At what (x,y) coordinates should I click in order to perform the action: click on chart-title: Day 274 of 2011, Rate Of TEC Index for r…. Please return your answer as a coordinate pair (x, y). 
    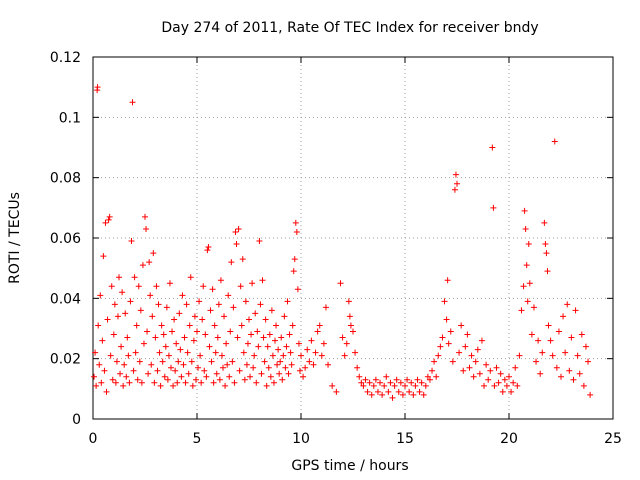
    Looking at the image, I should click on (349, 28).